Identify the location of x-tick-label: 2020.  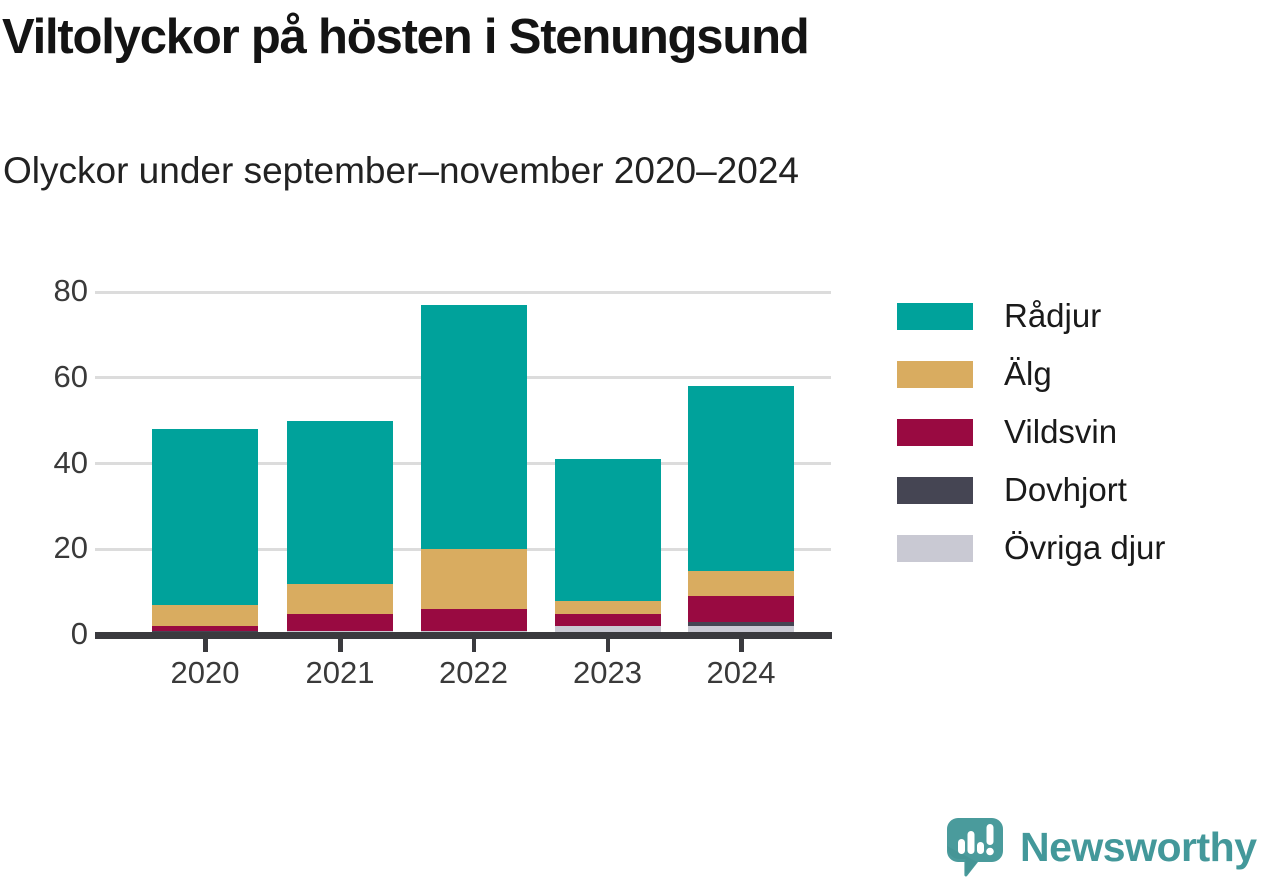
(205, 672).